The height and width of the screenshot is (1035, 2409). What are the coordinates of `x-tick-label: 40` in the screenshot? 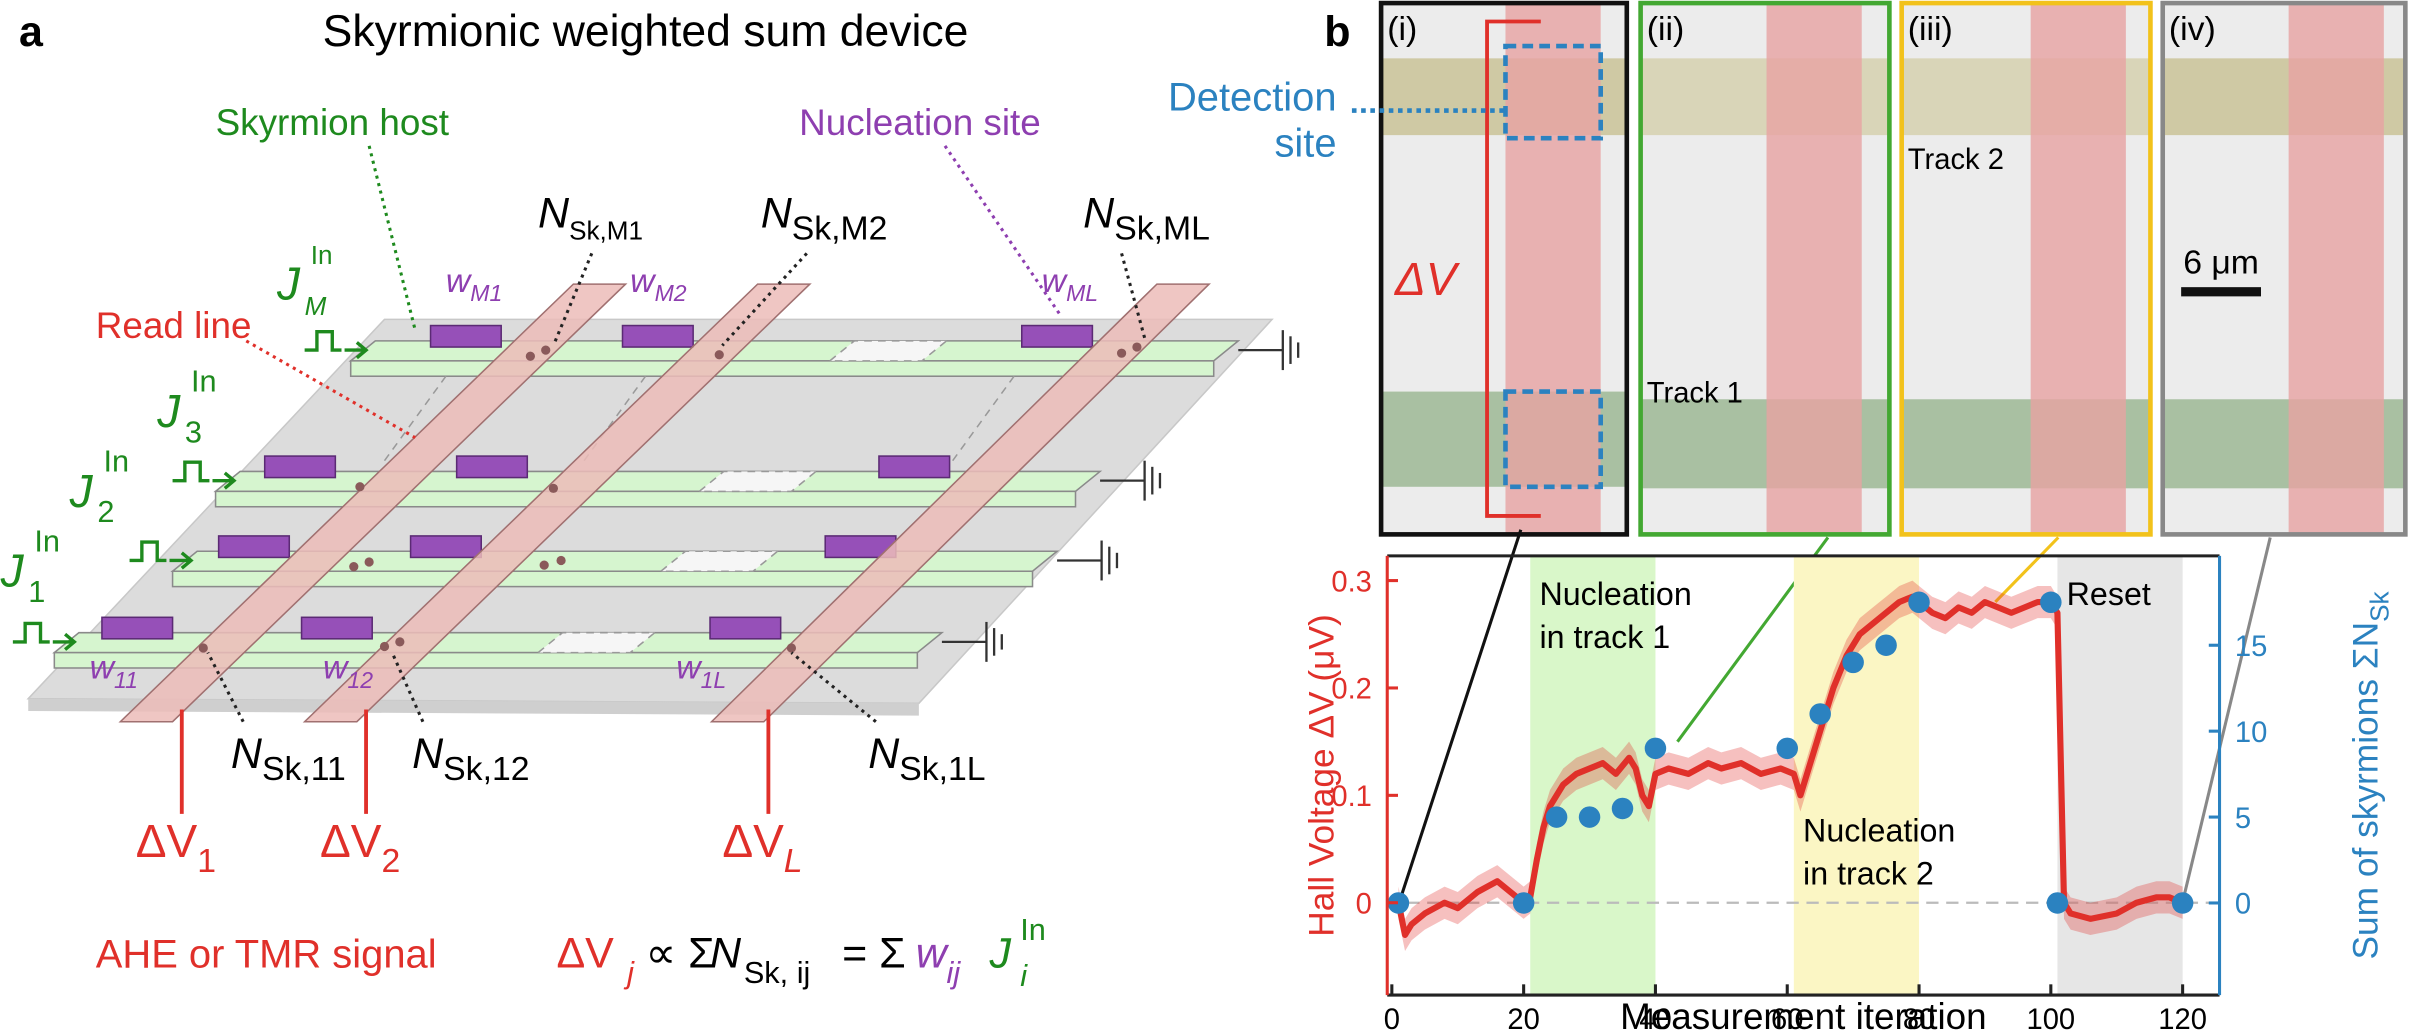 It's located at (1655, 1019).